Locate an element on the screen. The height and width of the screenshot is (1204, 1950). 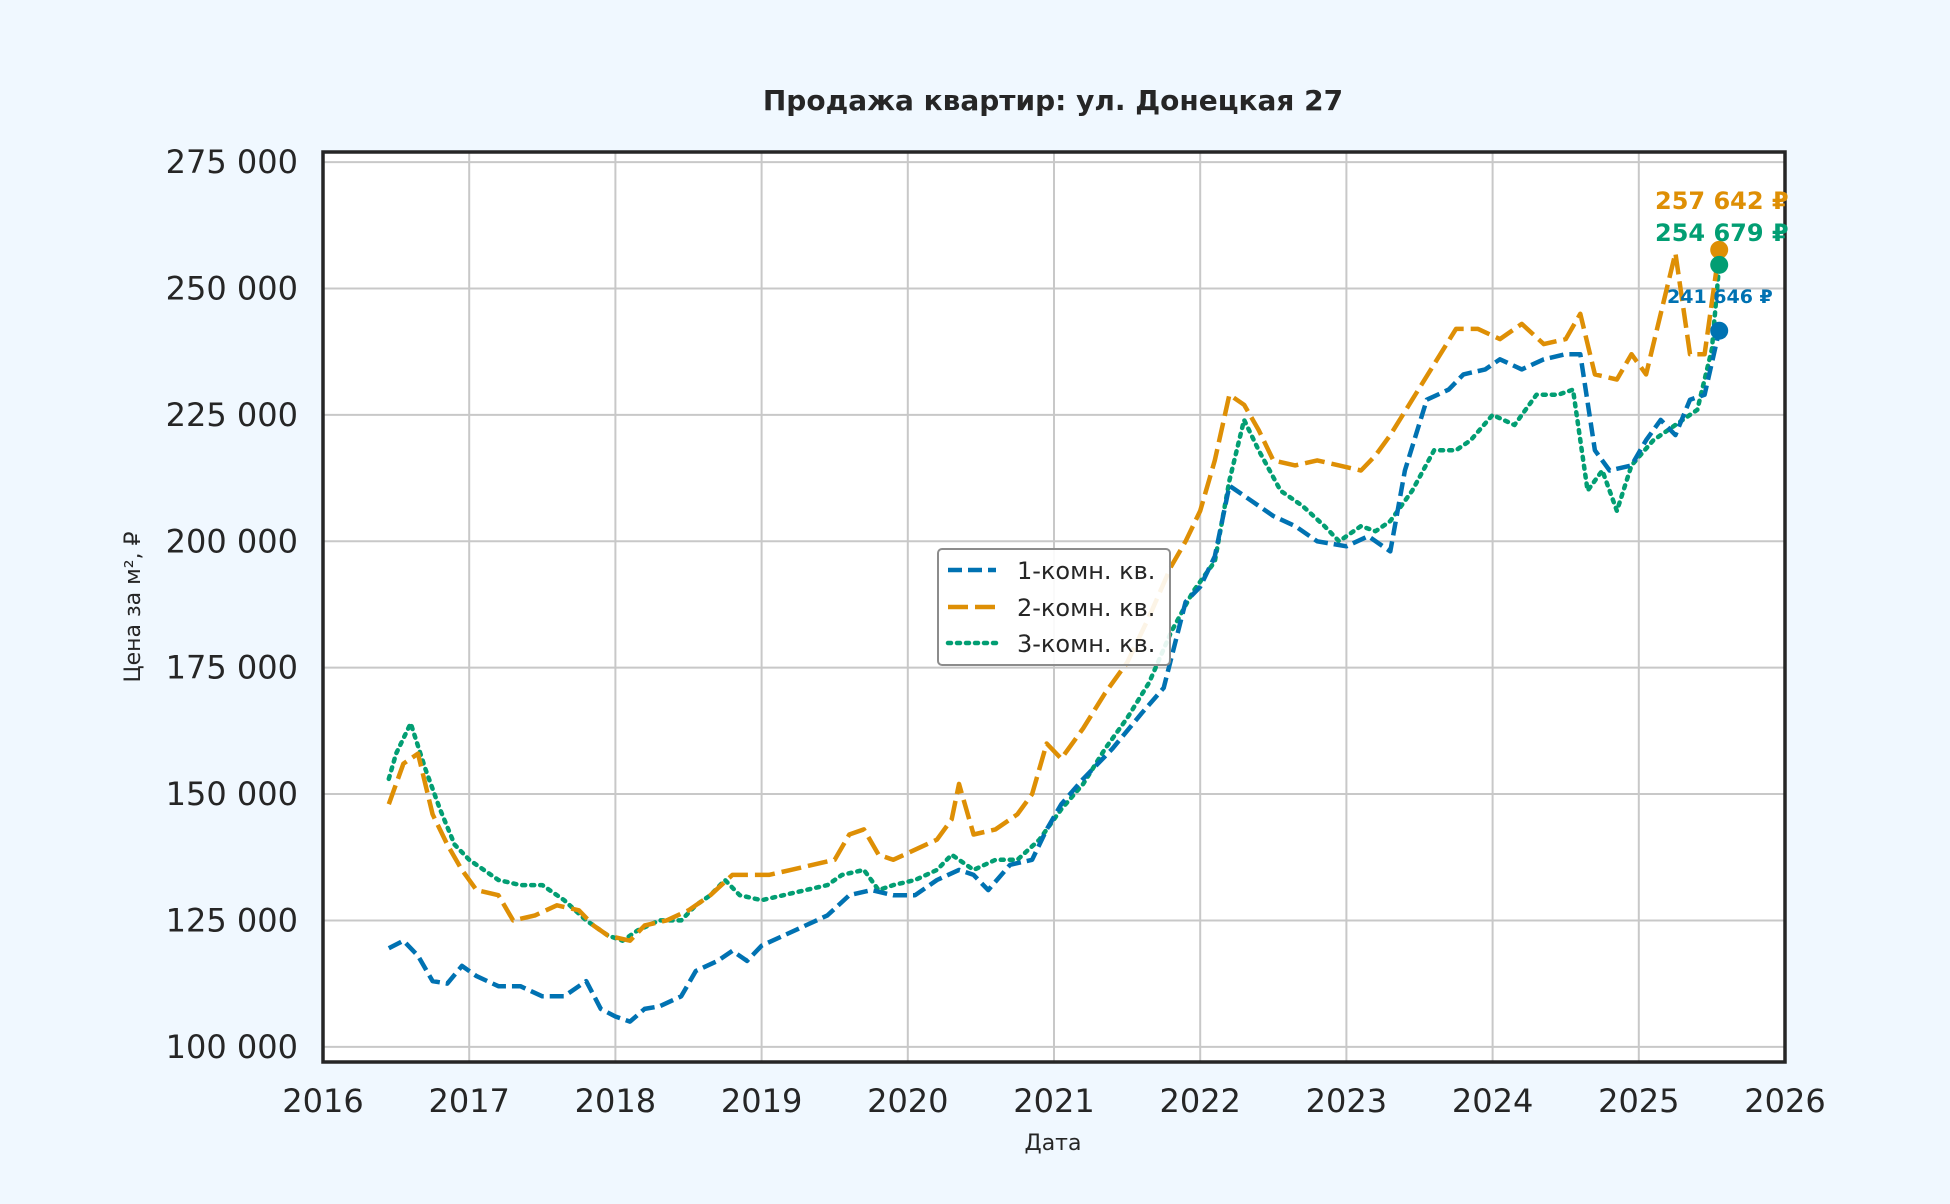
end-labels: 257 642 ₽ 254 679 ₽ 241 646 ₽ is located at coordinates (1722, 247).